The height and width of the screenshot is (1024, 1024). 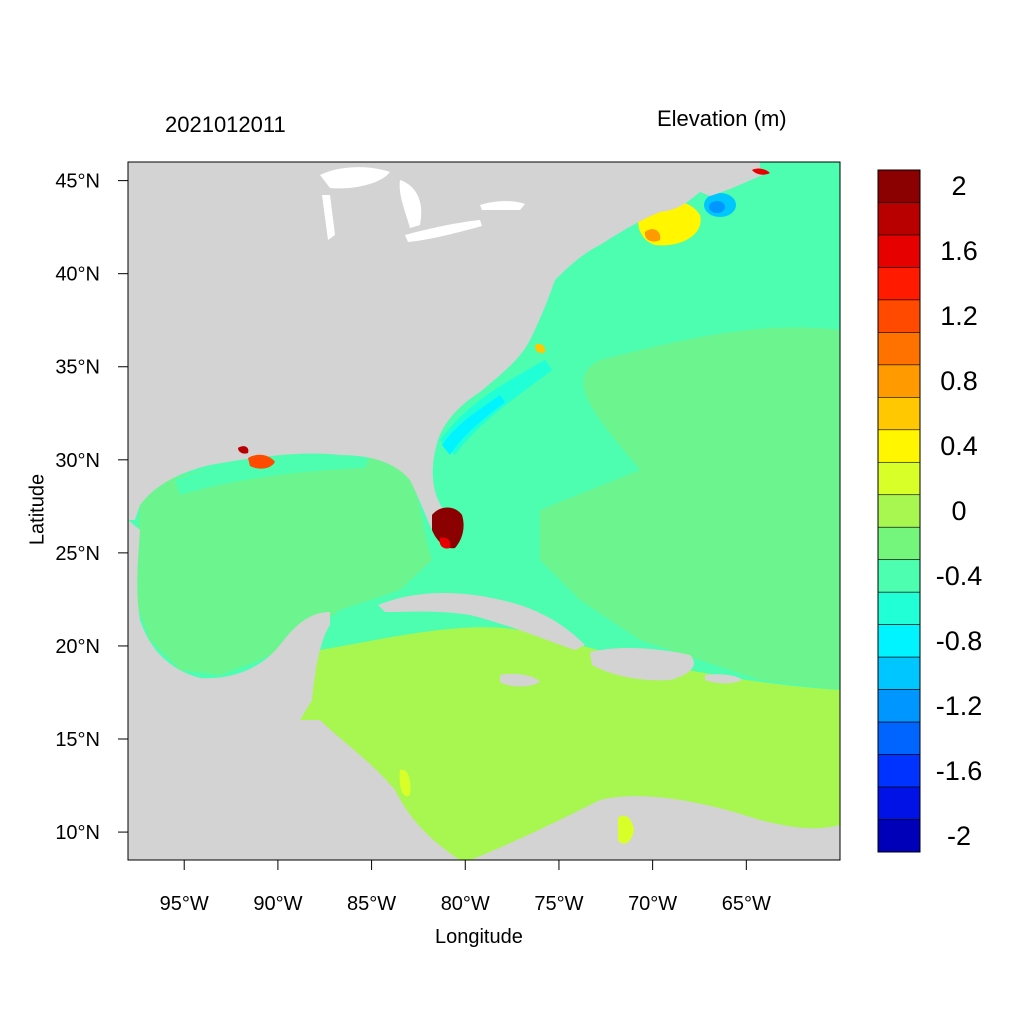 What do you see at coordinates (448, 528) in the screenshot?
I see `south-florida-surge` at bounding box center [448, 528].